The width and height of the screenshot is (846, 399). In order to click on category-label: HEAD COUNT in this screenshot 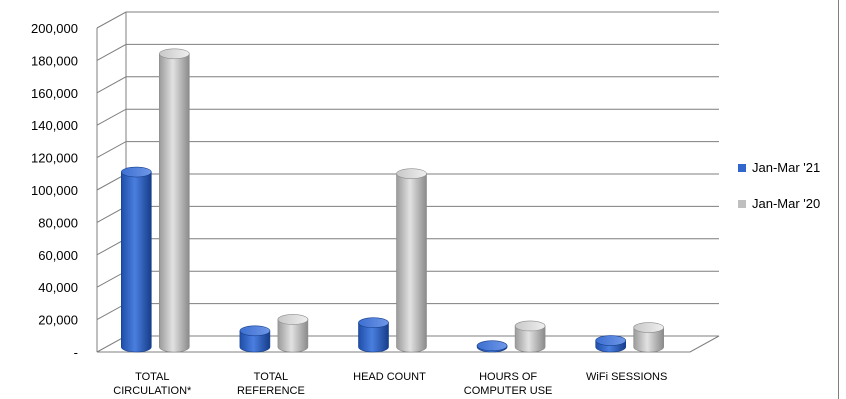, I will do `click(389, 377)`.